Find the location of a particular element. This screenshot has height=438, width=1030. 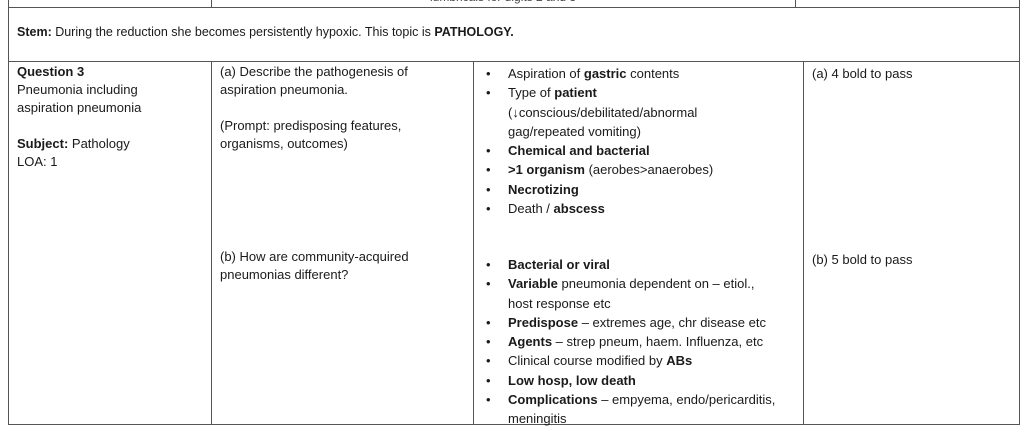

answer-bullet: Low hosp, low death is located at coordinates (636, 381).